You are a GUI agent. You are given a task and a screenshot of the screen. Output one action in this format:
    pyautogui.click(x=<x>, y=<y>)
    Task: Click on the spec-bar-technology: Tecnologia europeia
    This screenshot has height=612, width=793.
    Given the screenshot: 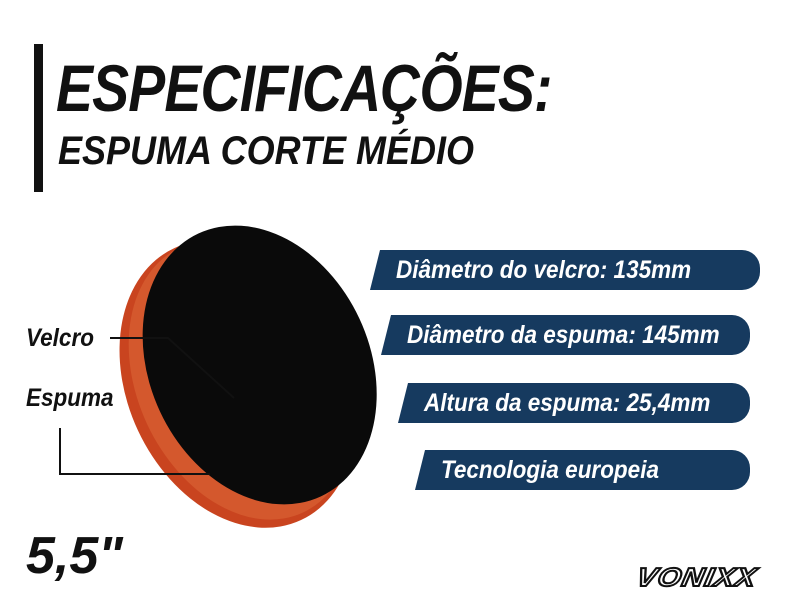 What is the action you would take?
    pyautogui.click(x=582, y=470)
    